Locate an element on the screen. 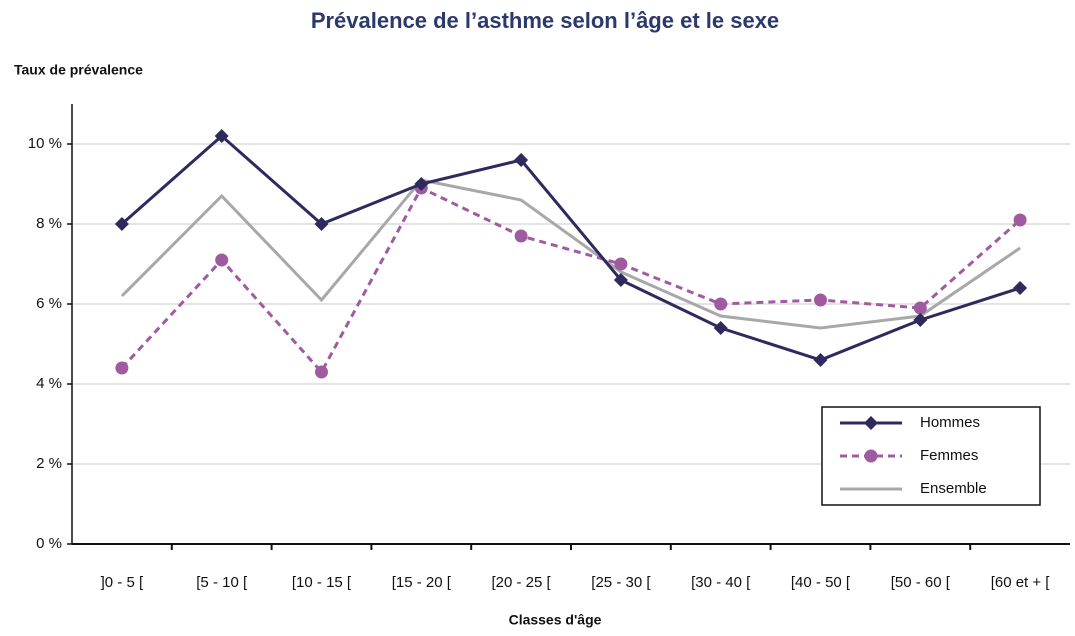 Image resolution: width=1075 pixels, height=636 pixels. legend-label: Ensemble is located at coordinates (953, 488).